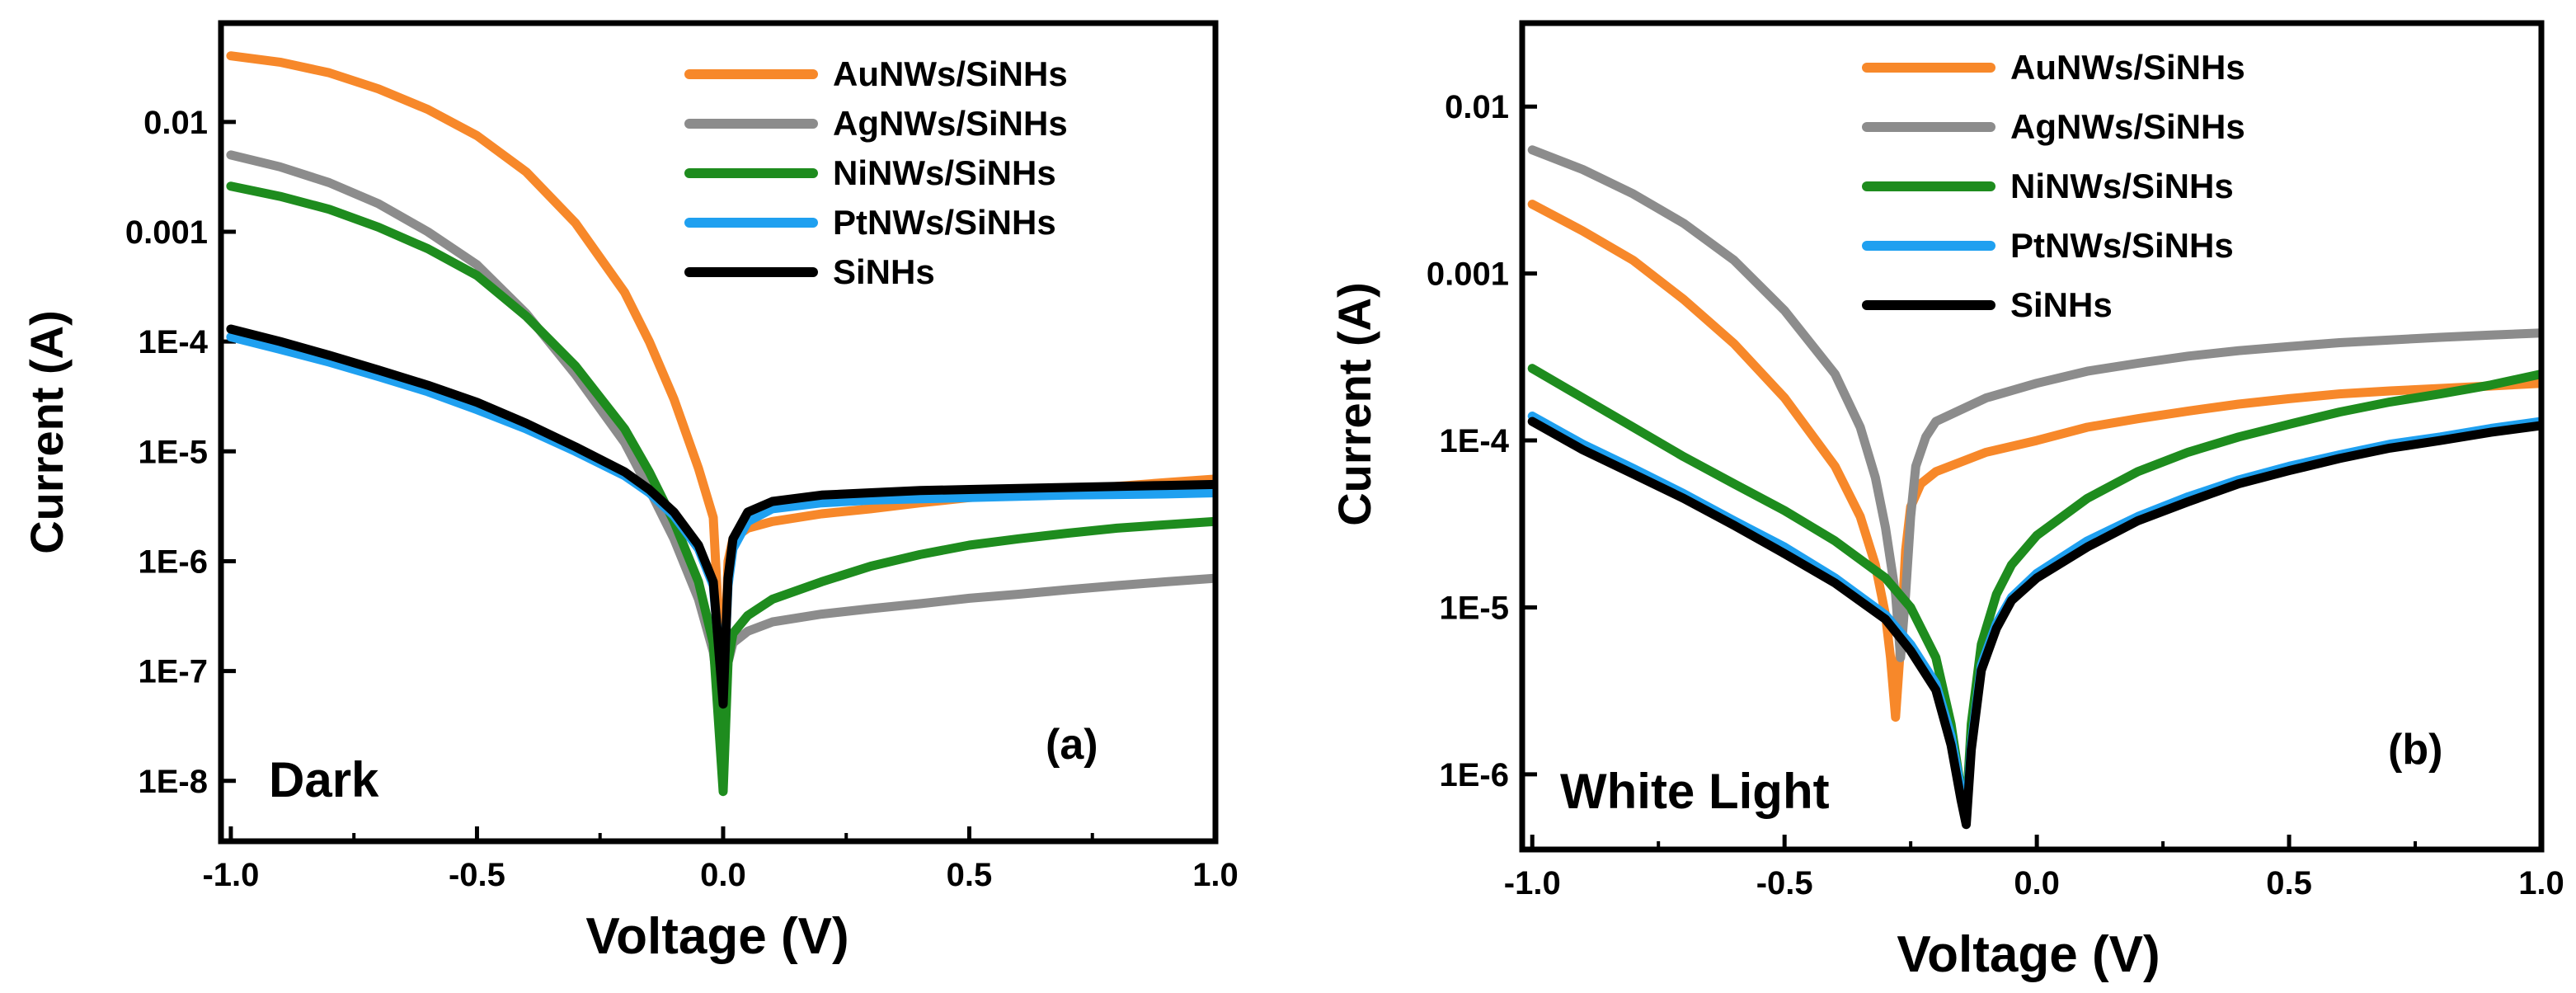 The image size is (2576, 993). Describe the element at coordinates (1215, 875) in the screenshot. I see `panel-a-x-tick-label: 1.0` at that location.